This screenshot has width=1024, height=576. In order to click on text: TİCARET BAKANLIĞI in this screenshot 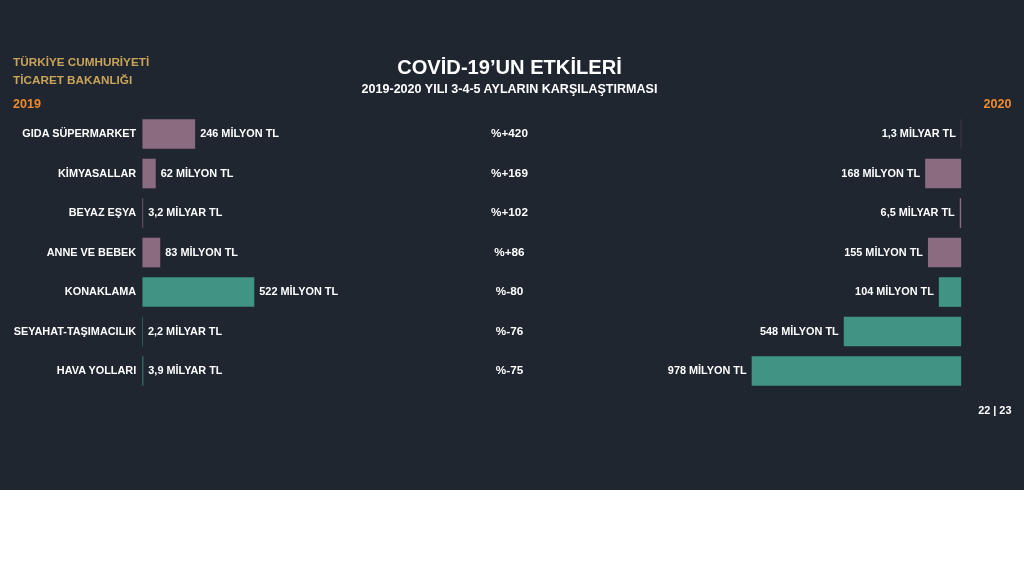, I will do `click(73, 80)`.